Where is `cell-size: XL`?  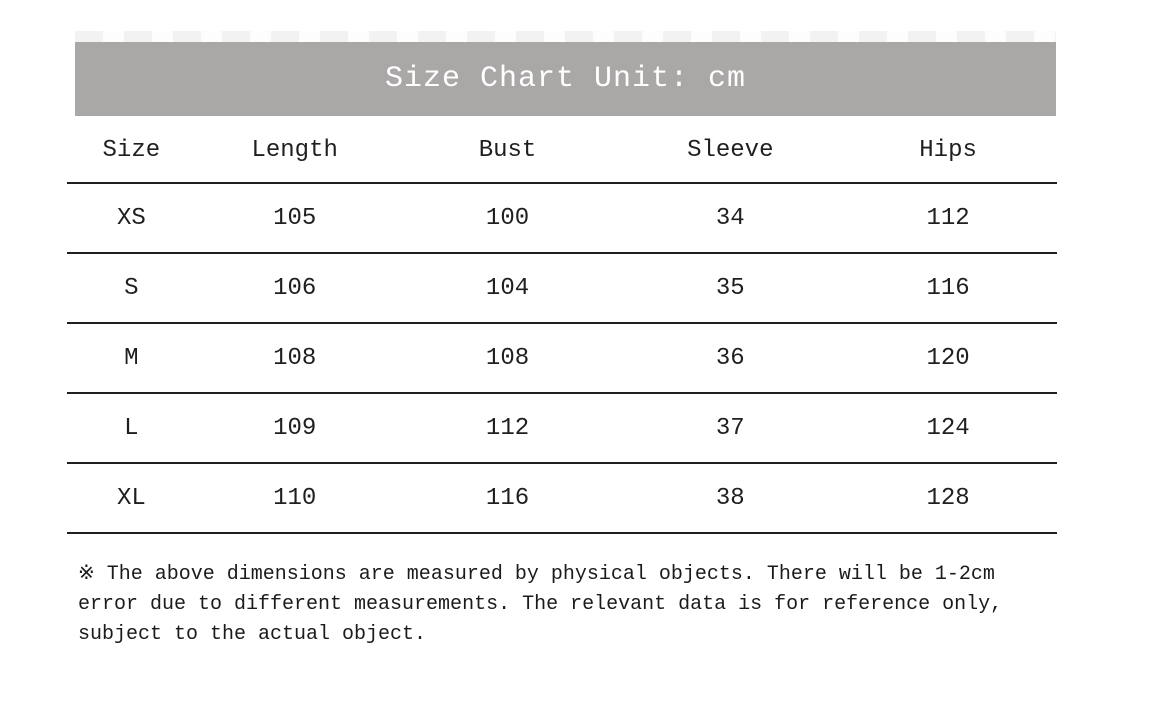 cell-size: XL is located at coordinates (131, 498).